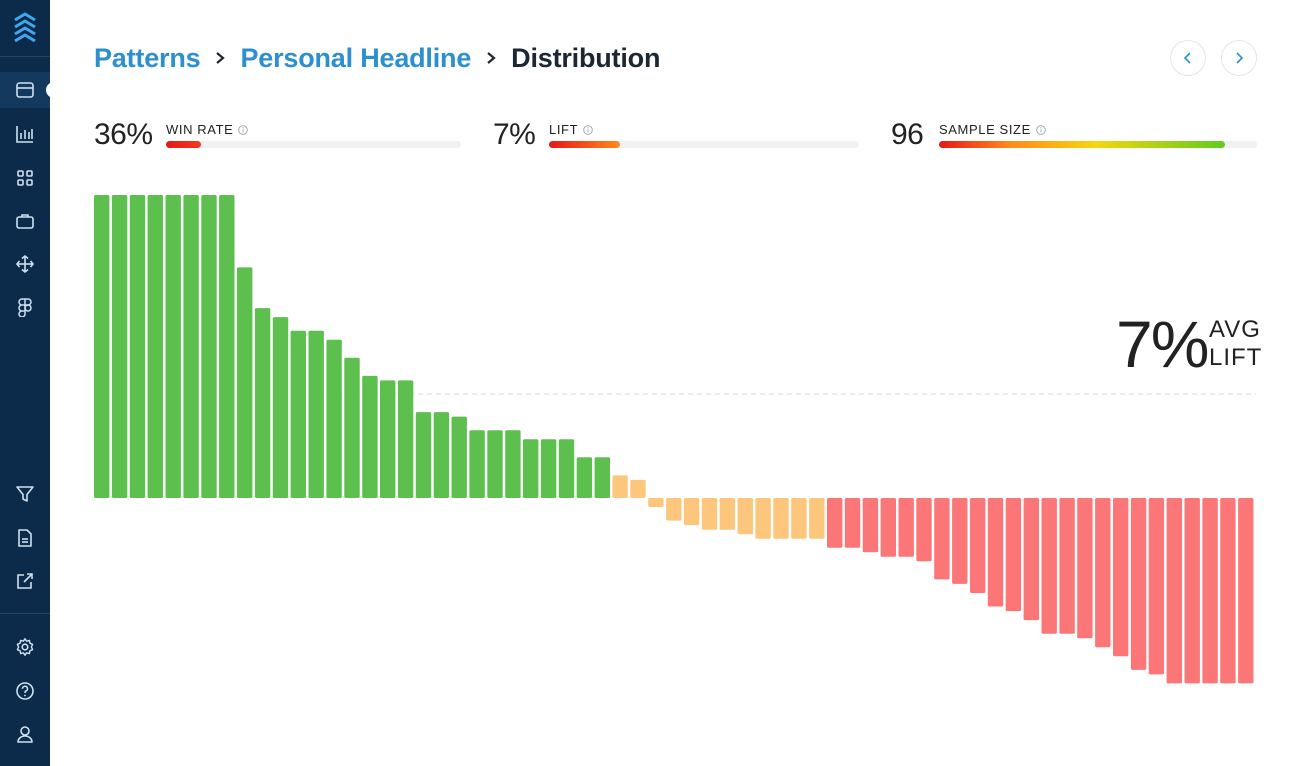 The height and width of the screenshot is (766, 1300). What do you see at coordinates (25, 221) in the screenshot?
I see `sidebar-item-portfolio` at bounding box center [25, 221].